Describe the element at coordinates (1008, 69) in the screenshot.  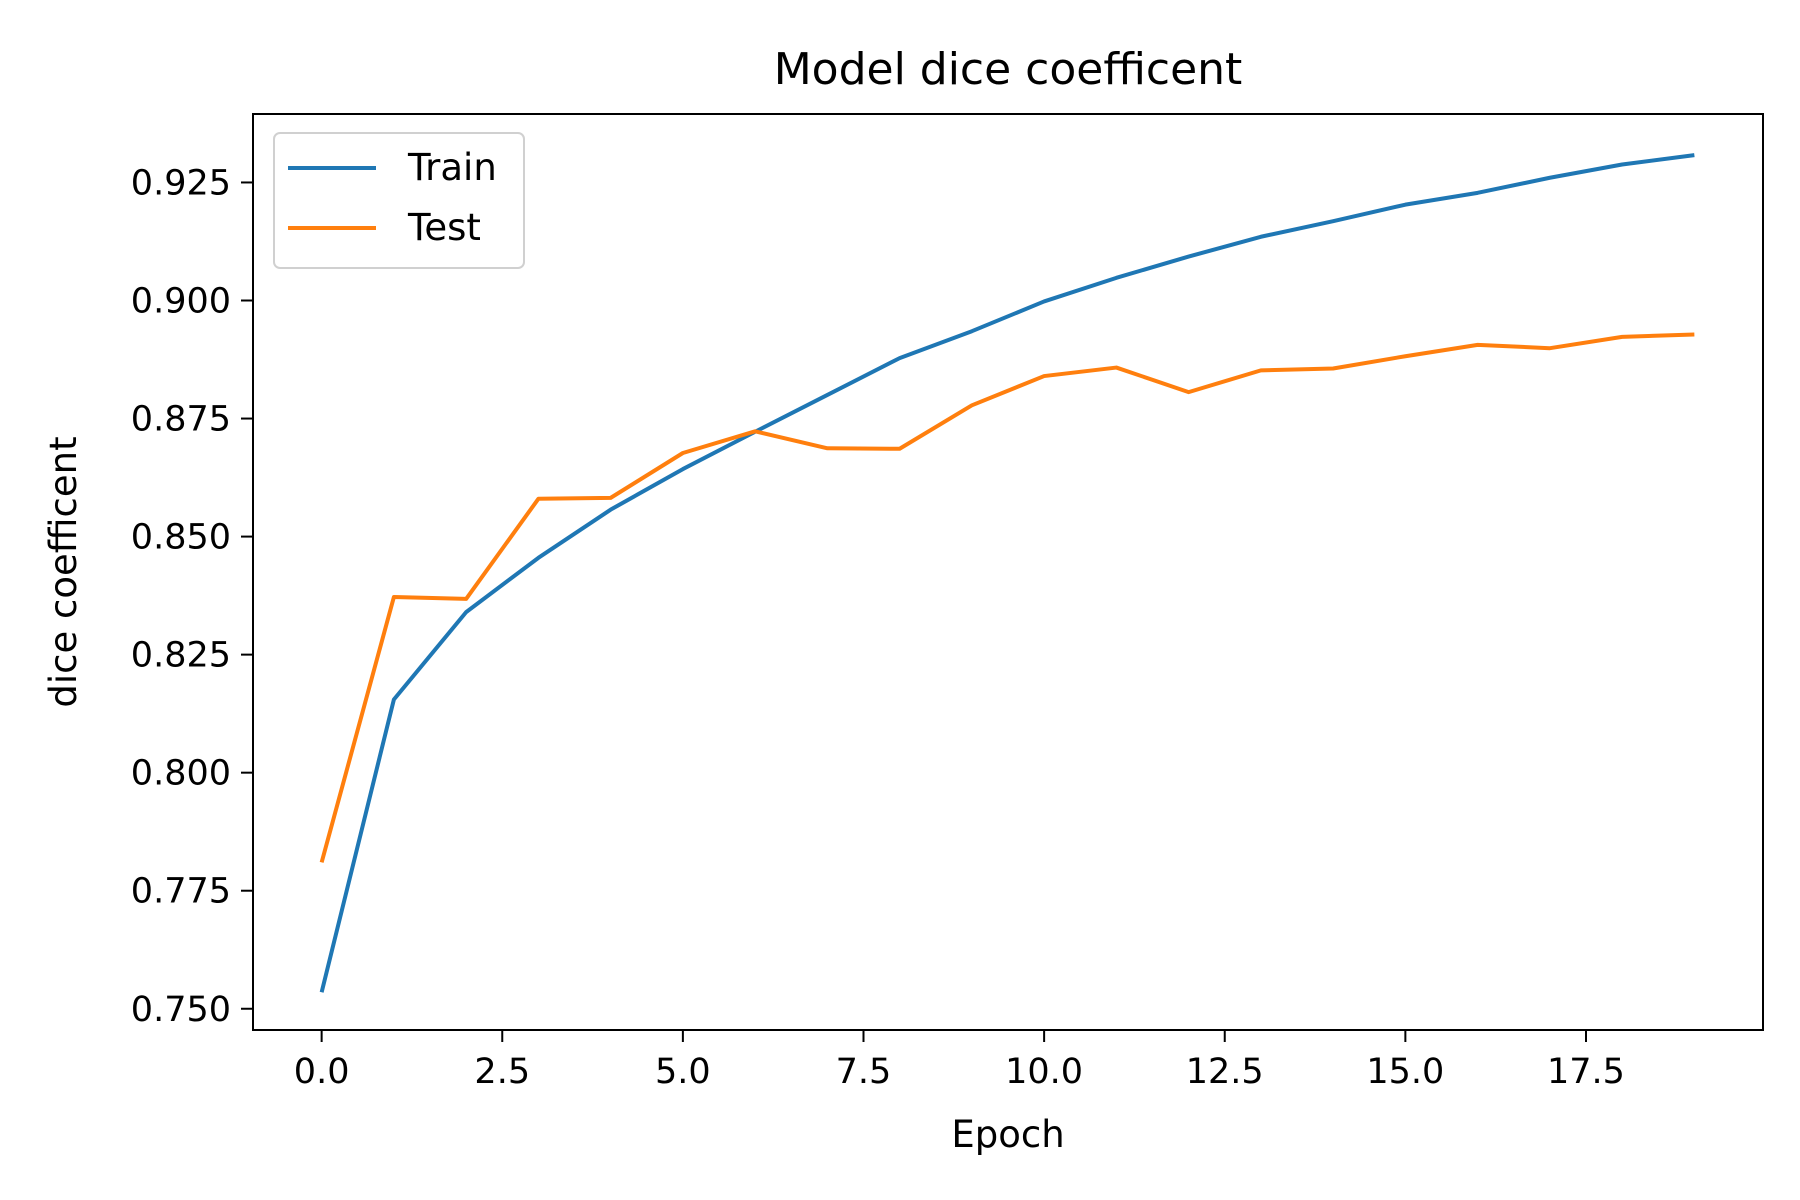
I see `chart-title: Model dice coefficent` at that location.